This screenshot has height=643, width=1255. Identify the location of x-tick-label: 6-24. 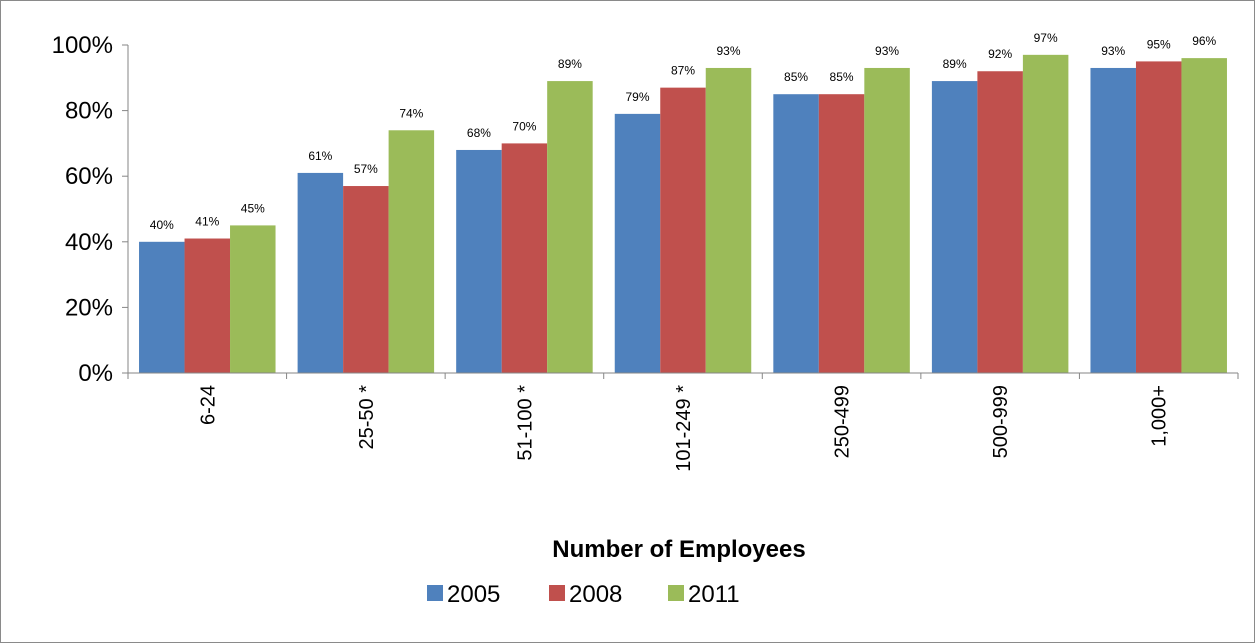
(208, 405).